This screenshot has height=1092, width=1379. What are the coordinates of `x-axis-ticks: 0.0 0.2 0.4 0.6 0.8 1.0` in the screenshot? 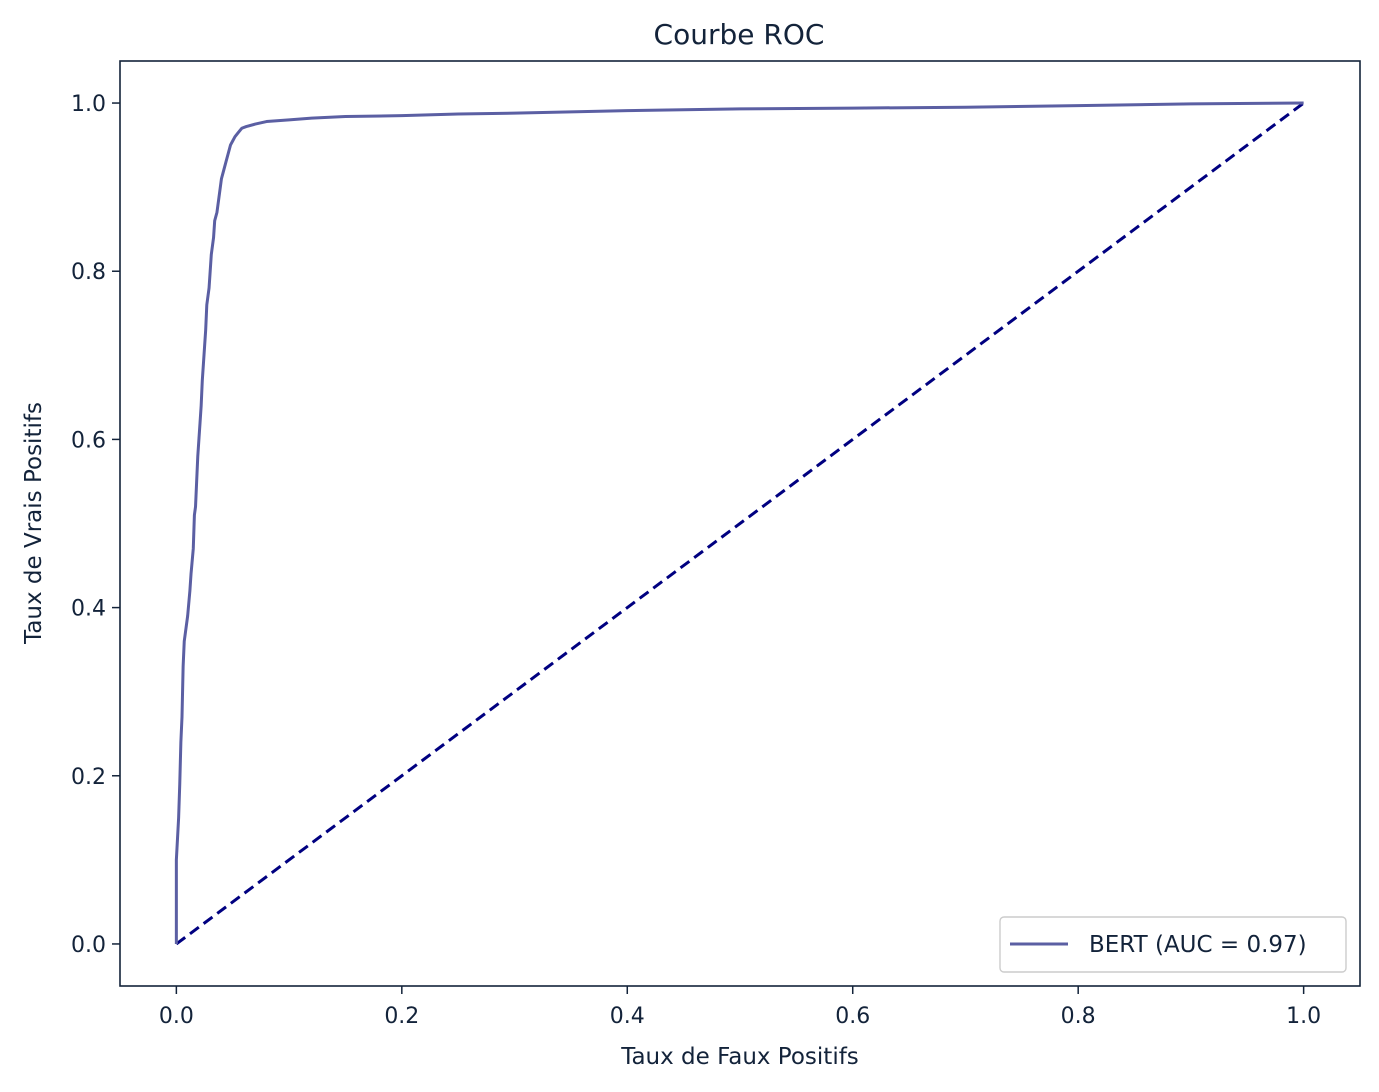 It's located at (740, 1007).